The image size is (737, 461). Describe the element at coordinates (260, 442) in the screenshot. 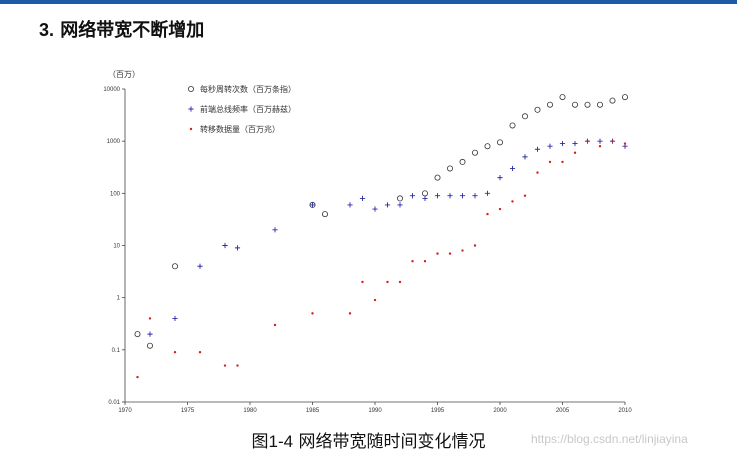

I see `caption-prefix: 图` at that location.